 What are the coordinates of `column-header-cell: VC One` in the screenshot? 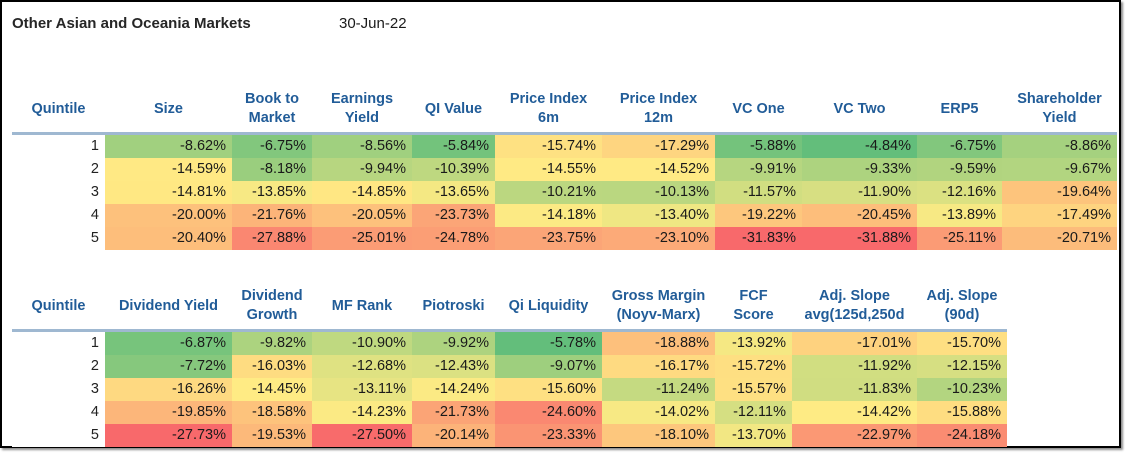 It's located at (758, 108).